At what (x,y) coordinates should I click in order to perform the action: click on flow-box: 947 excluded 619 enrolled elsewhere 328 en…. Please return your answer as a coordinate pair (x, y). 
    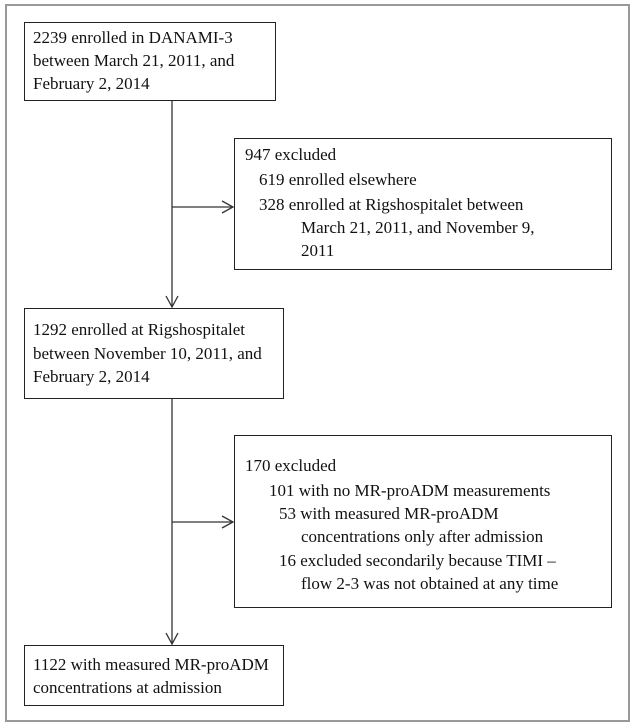
    Looking at the image, I should click on (423, 204).